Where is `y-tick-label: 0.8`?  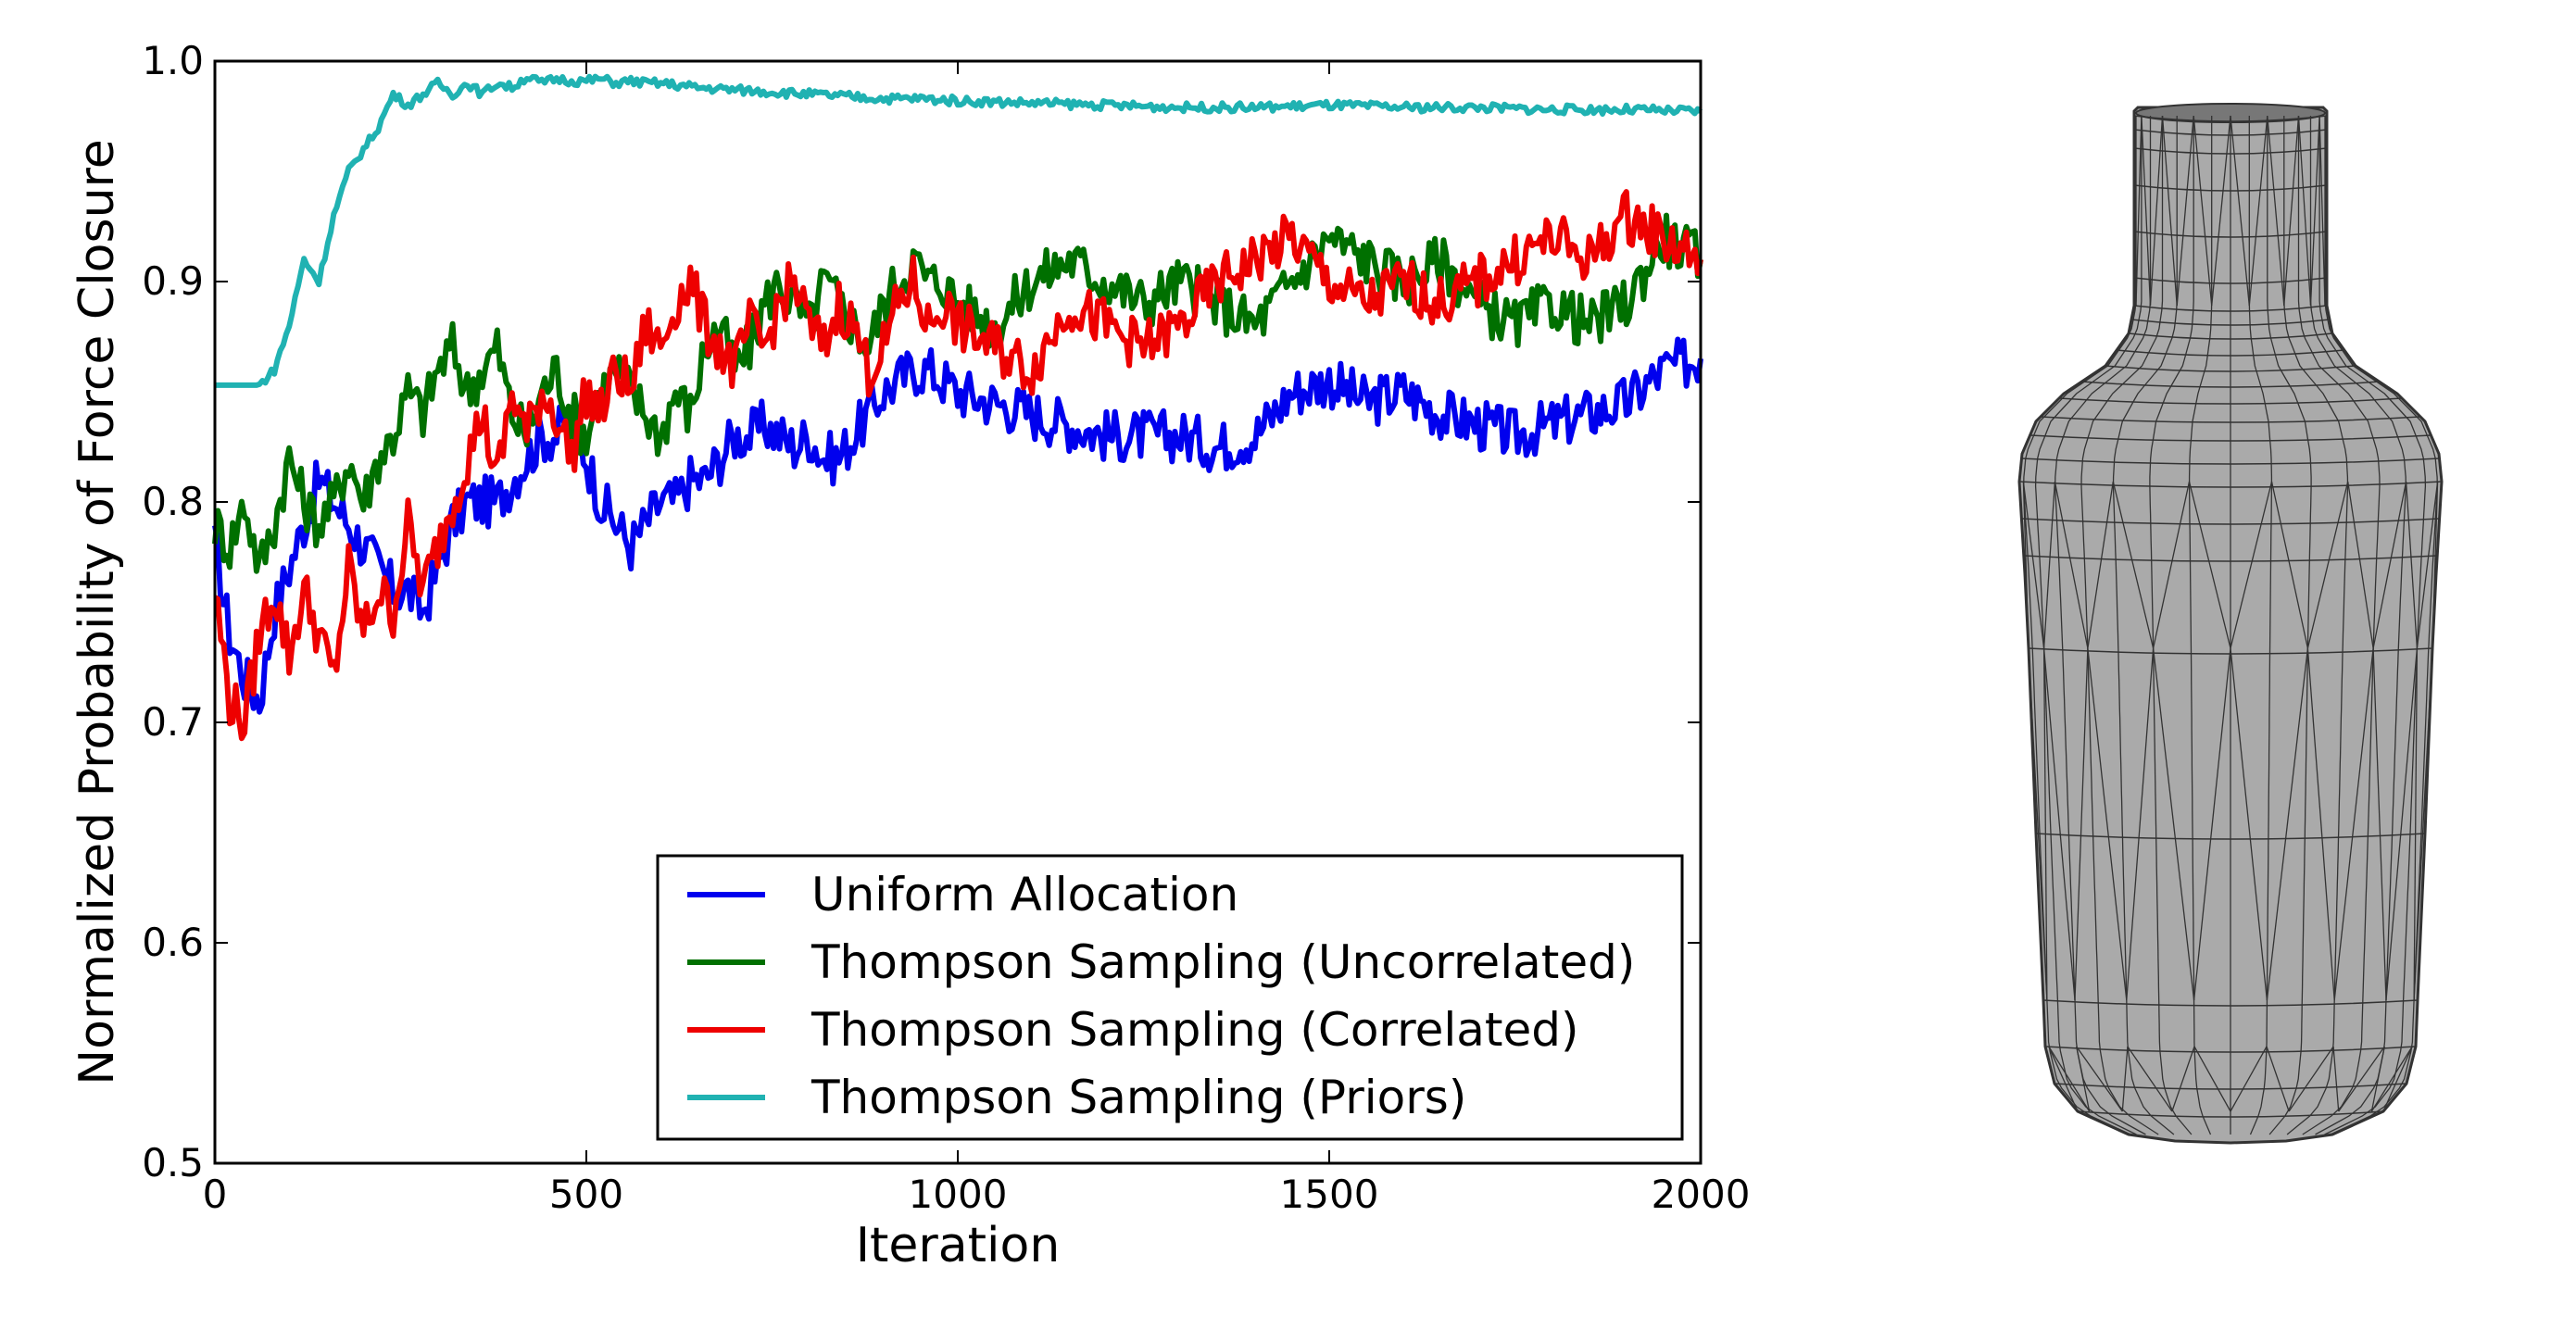
y-tick-label: 0.8 is located at coordinates (173, 502).